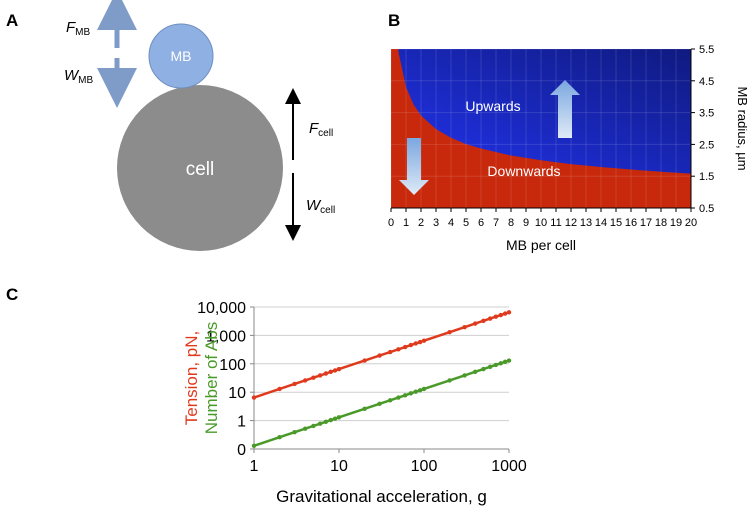  What do you see at coordinates (466, 223) in the screenshot?
I see `x-tick-label: 5` at bounding box center [466, 223].